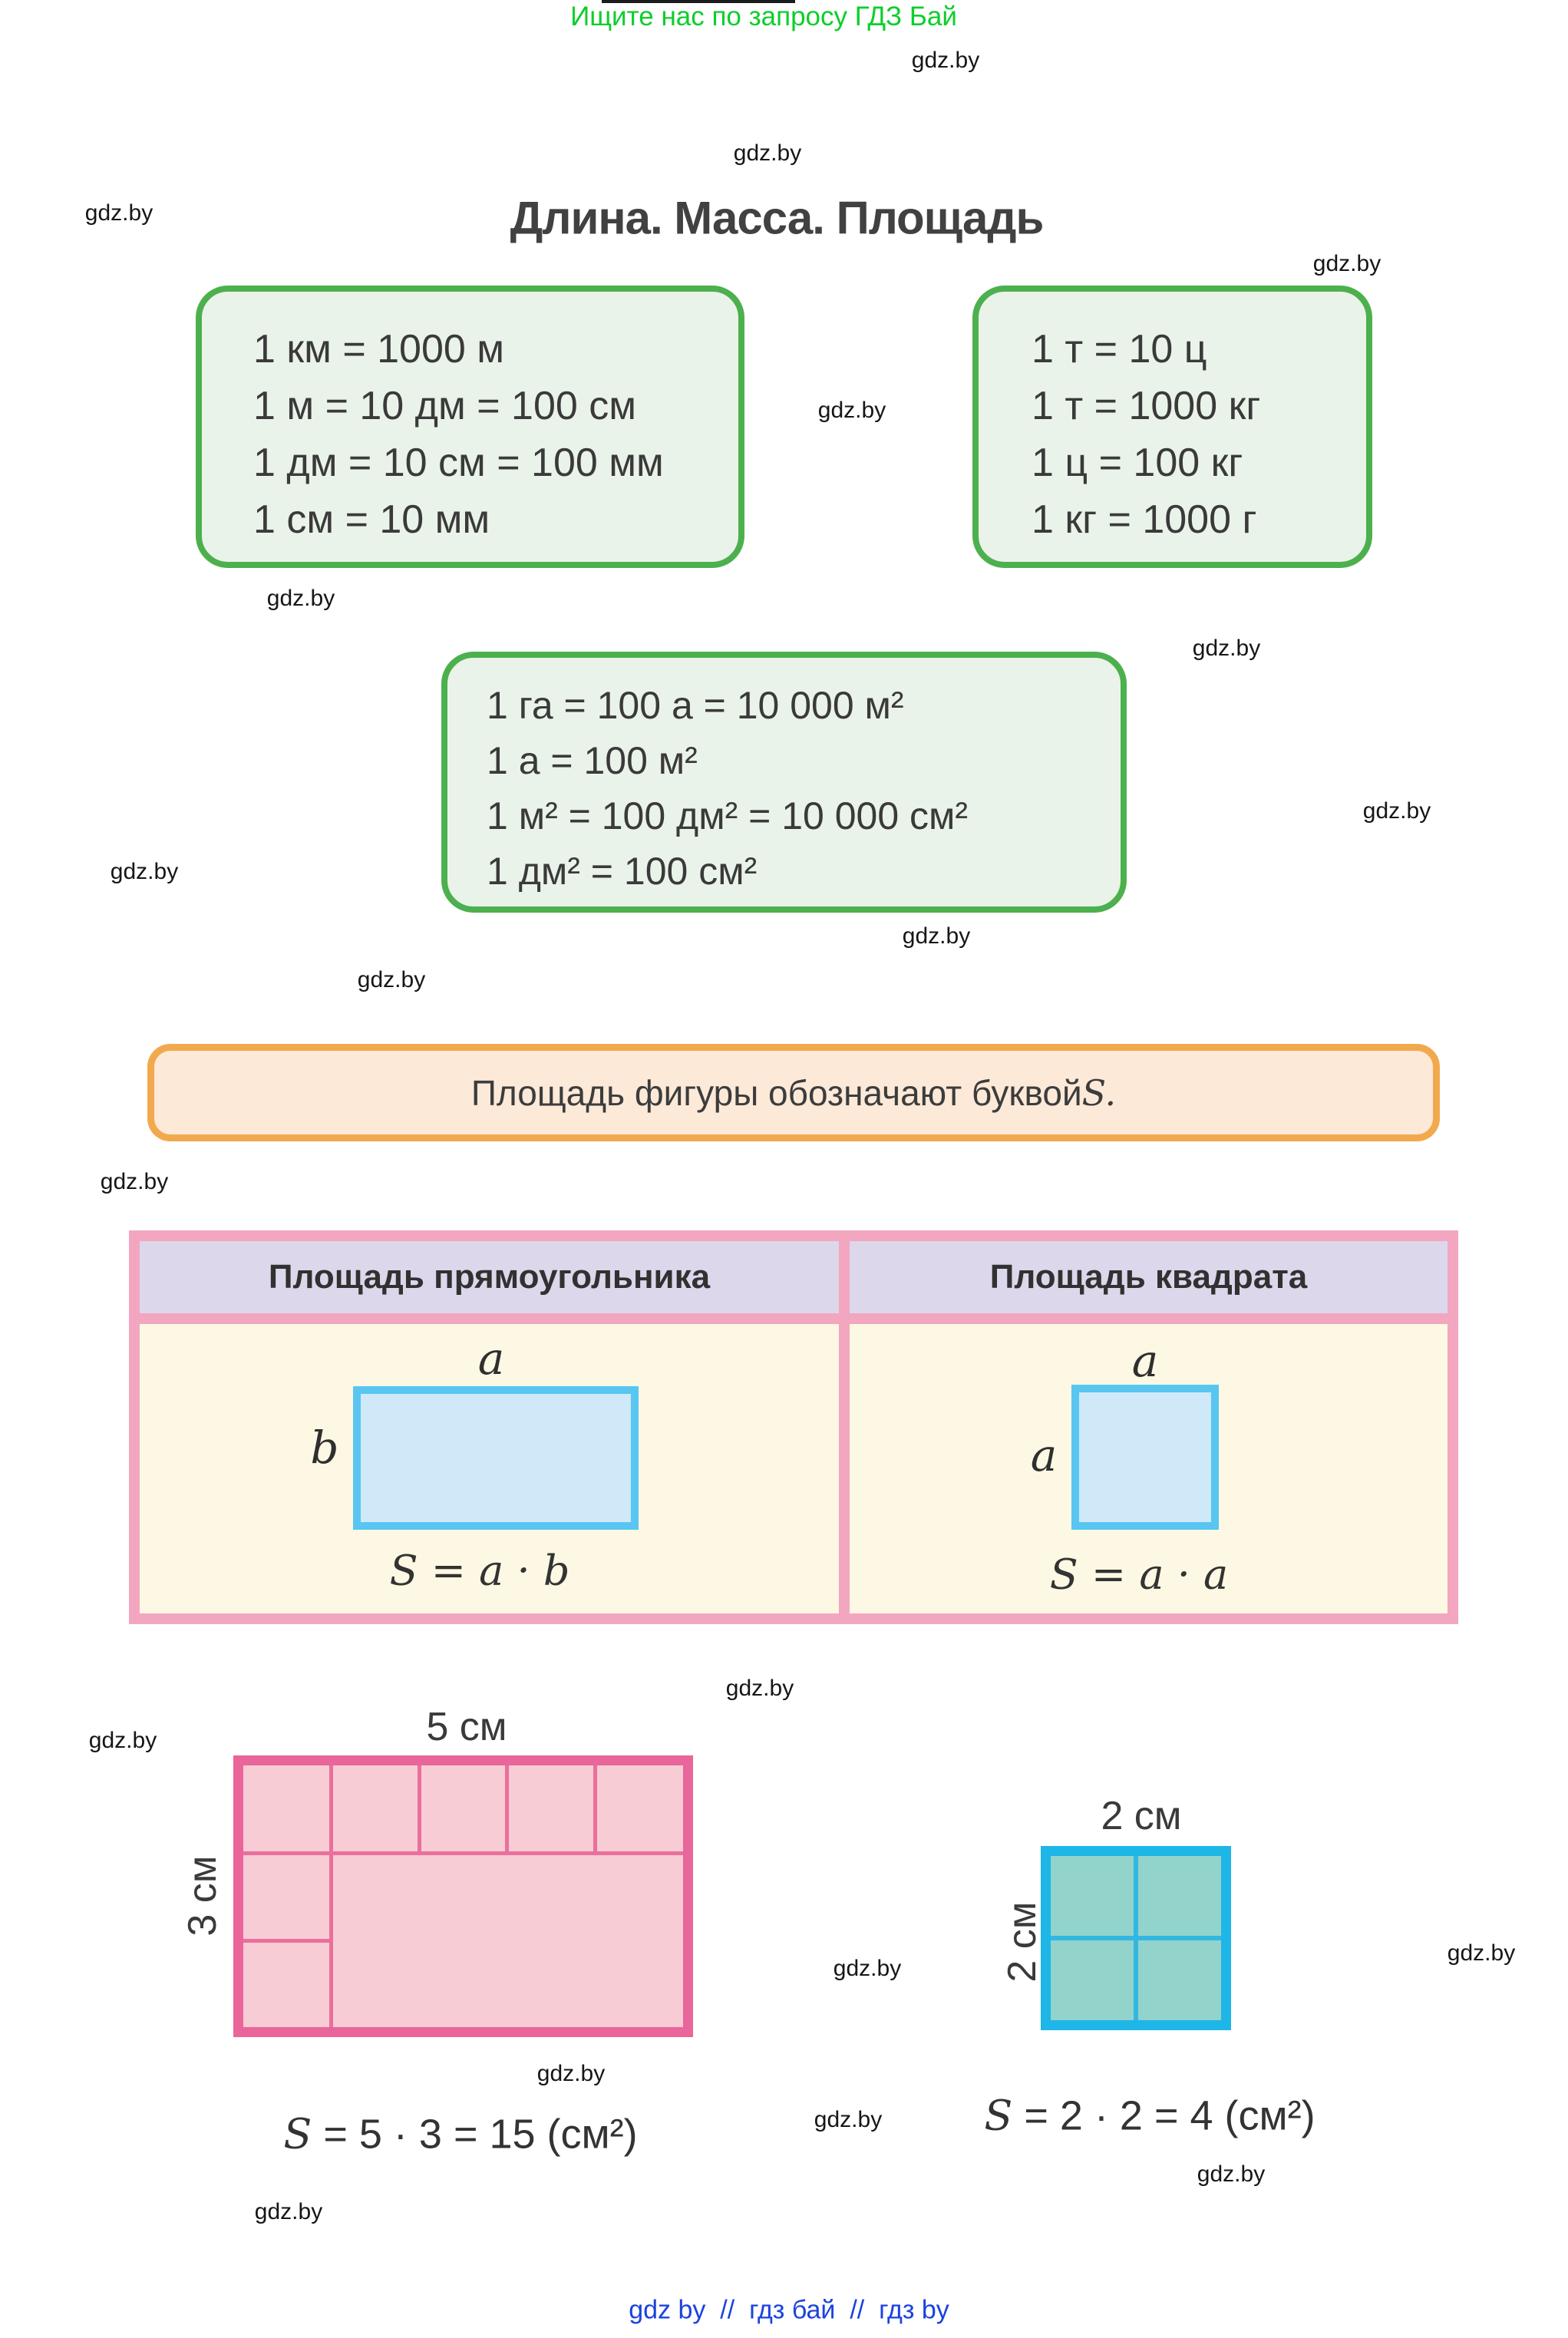  What do you see at coordinates (1141, 1816) in the screenshot?
I see `teal-width-label: 2 см` at bounding box center [1141, 1816].